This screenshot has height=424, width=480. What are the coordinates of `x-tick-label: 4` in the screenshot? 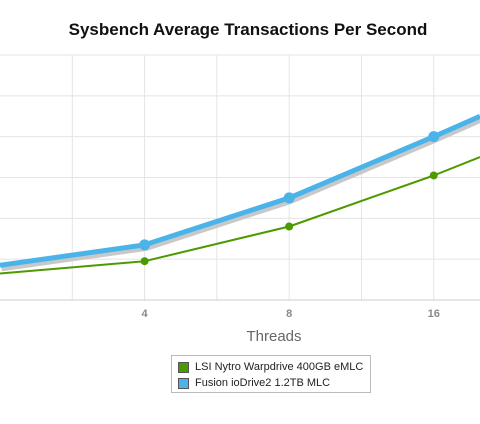 It's located at (145, 314).